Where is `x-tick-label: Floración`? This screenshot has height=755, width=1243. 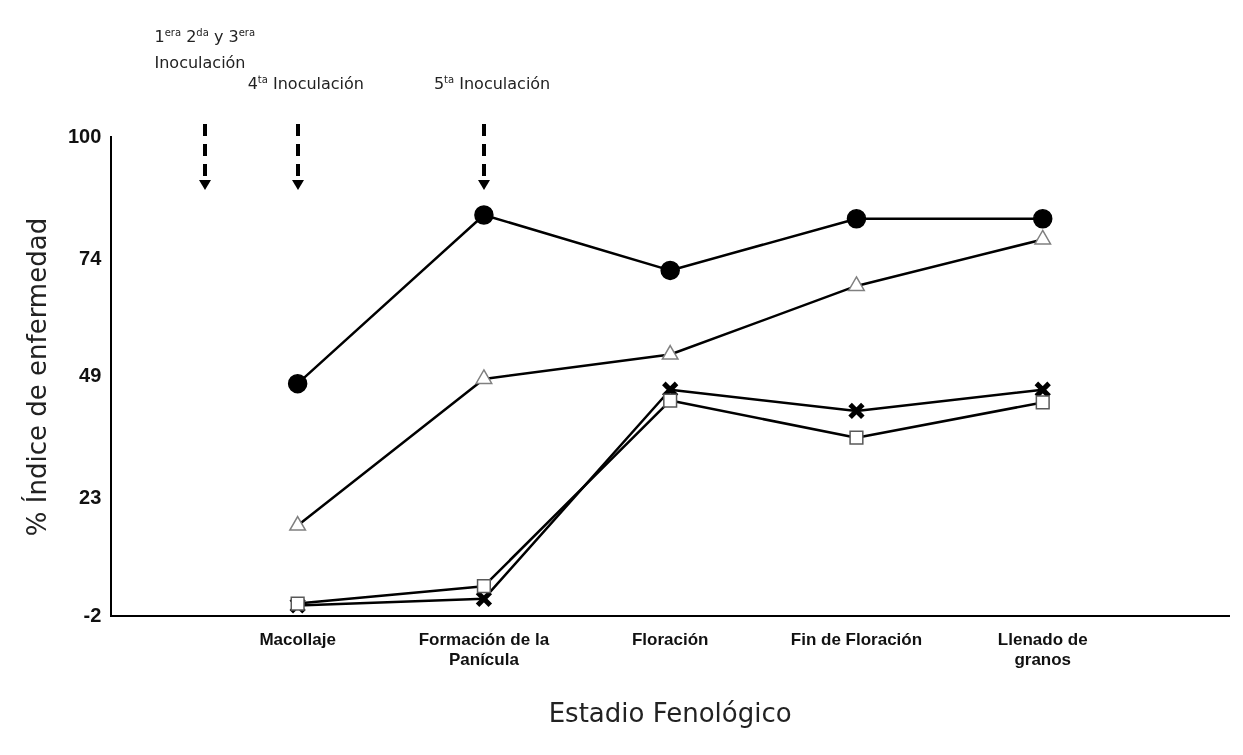
x-tick-label: Floración is located at coordinates (670, 640).